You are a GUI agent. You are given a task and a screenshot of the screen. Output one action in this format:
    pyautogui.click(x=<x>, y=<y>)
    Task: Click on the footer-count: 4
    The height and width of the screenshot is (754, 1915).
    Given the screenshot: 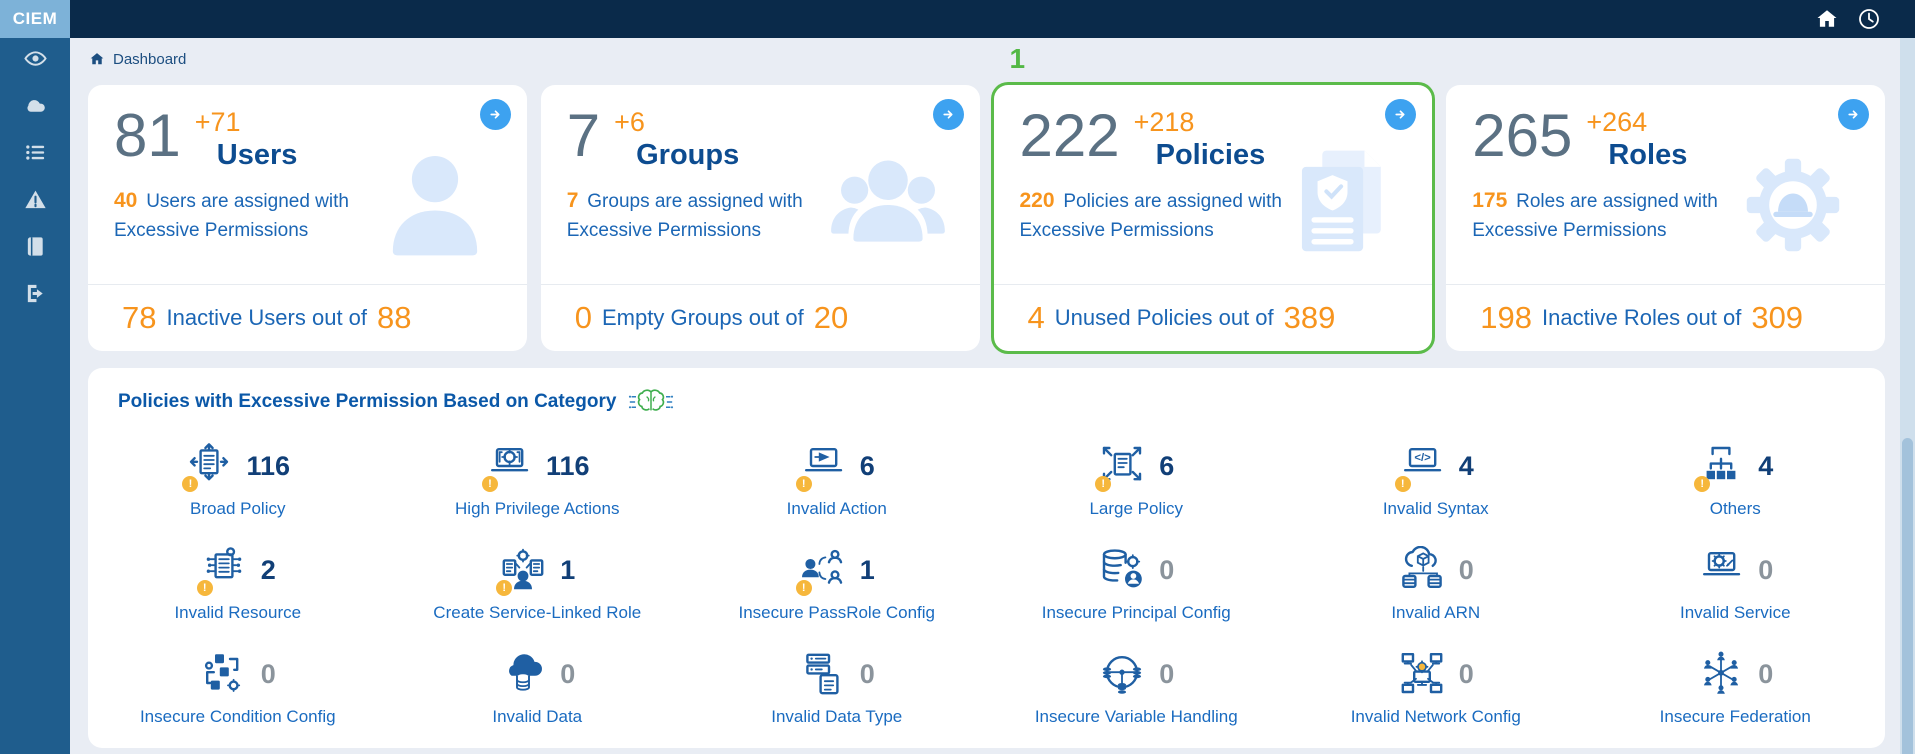 What is the action you would take?
    pyautogui.click(x=1036, y=317)
    